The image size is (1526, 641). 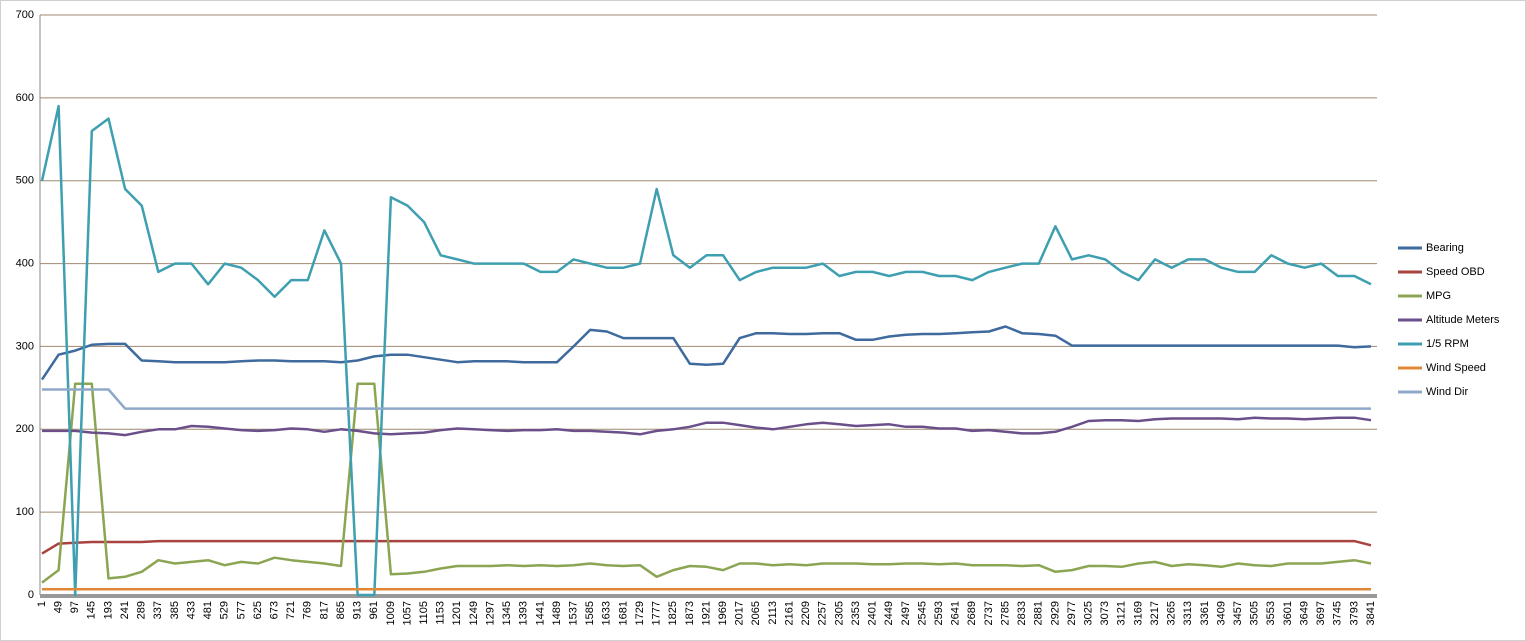 I want to click on x-tick-label: 337, so click(x=158, y=610).